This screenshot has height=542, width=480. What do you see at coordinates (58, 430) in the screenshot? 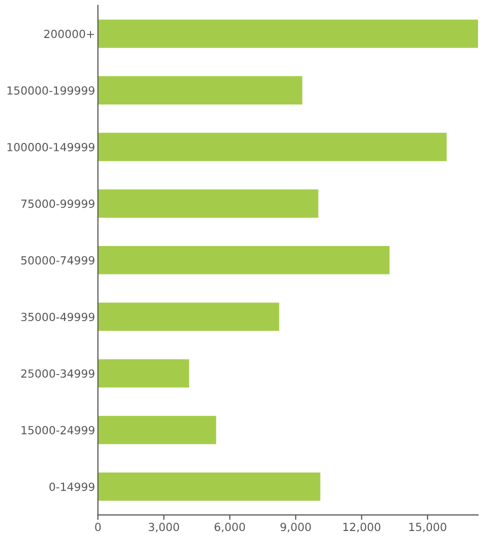
I see `y-tick-label: 15000-24999` at bounding box center [58, 430].